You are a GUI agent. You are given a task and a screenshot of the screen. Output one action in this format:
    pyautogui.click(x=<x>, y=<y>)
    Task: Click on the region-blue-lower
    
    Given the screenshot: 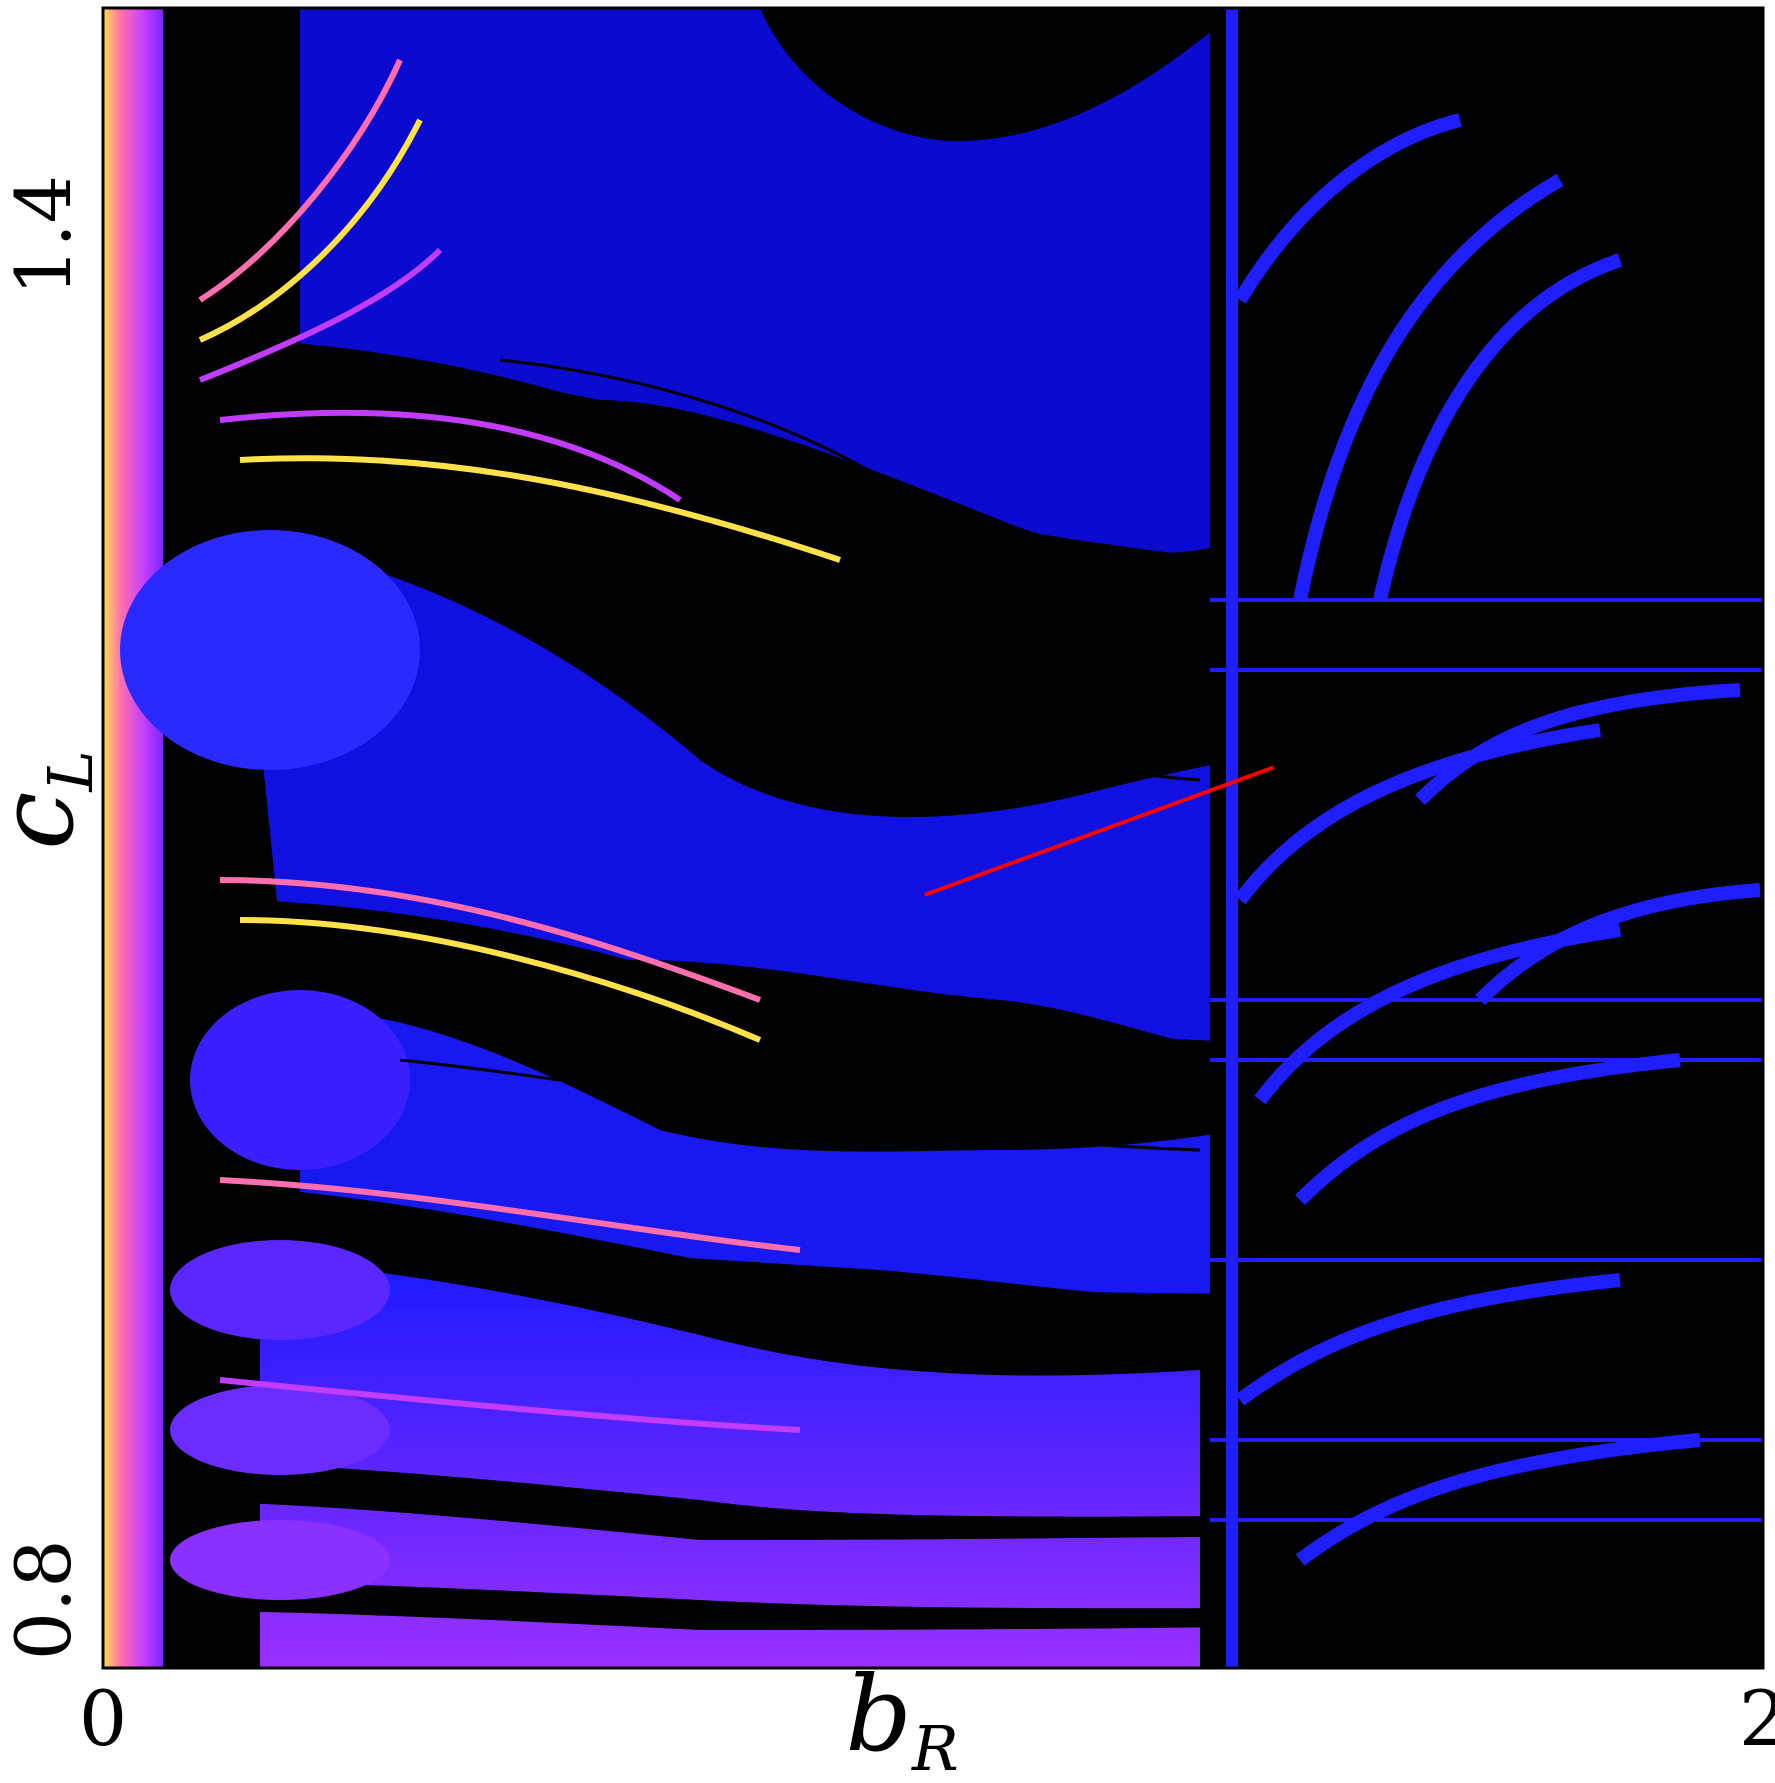 What is the action you would take?
    pyautogui.click(x=770, y=1155)
    